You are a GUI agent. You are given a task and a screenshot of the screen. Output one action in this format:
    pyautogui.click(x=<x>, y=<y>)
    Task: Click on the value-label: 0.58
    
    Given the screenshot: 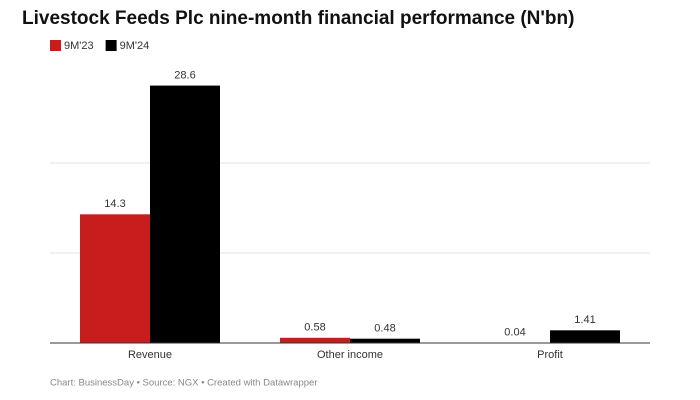 What is the action you would take?
    pyautogui.click(x=314, y=328)
    